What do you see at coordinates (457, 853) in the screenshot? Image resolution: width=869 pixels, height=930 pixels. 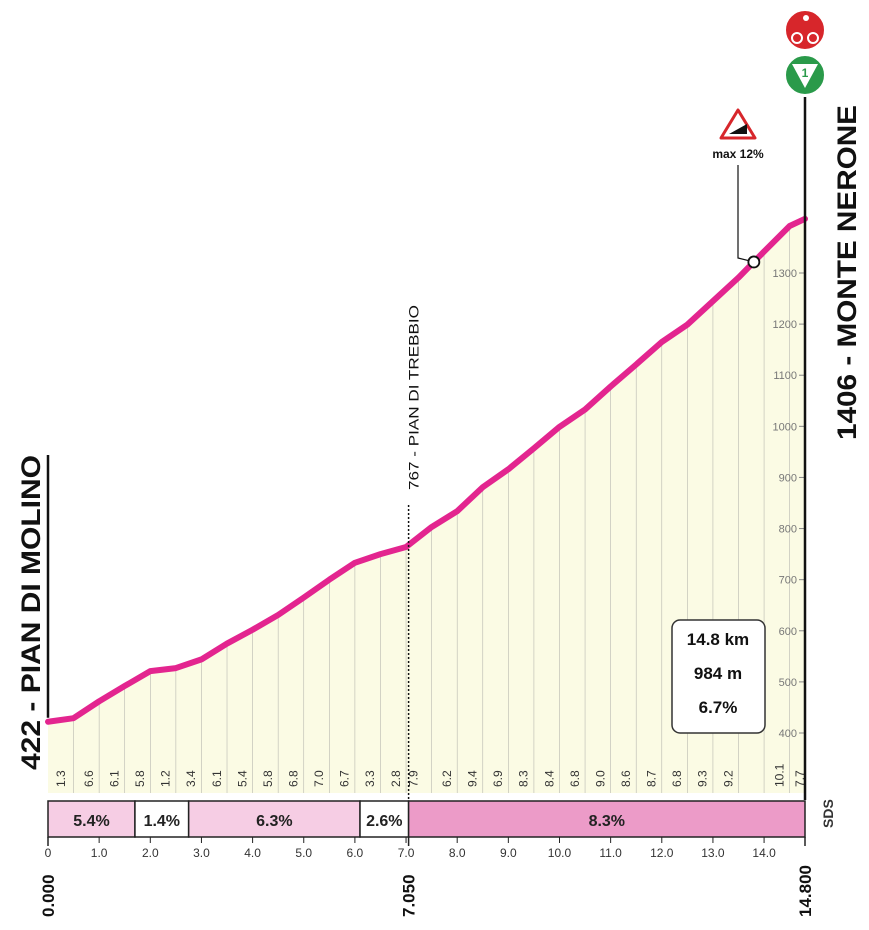 I see `x-tick-label: 8.0` at bounding box center [457, 853].